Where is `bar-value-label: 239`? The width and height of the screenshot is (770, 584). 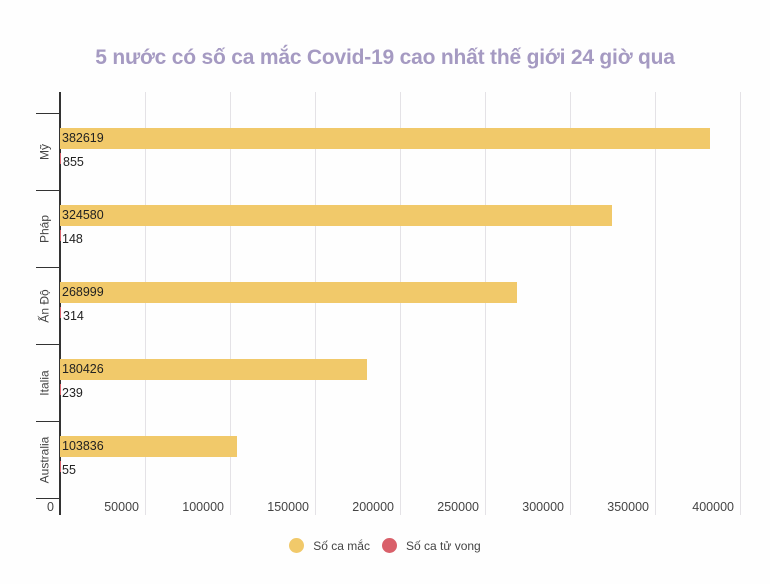 bar-value-label: 239 is located at coordinates (72, 393).